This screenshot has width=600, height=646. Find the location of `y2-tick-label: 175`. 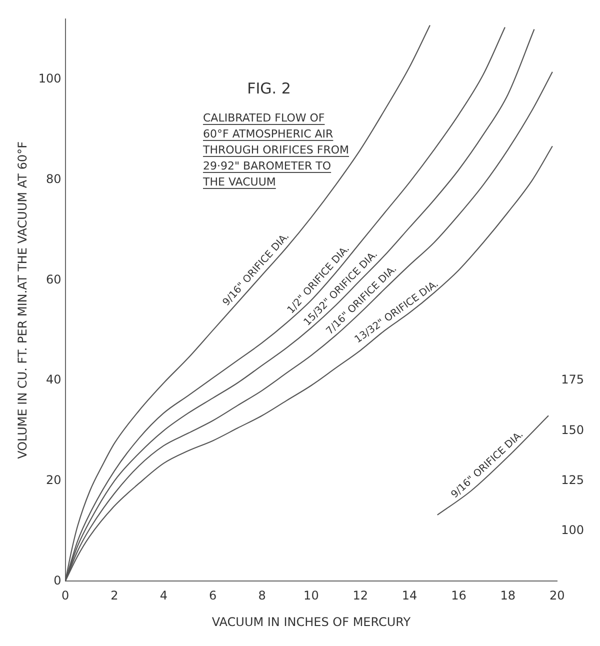

y2-tick-label: 175 is located at coordinates (572, 379).